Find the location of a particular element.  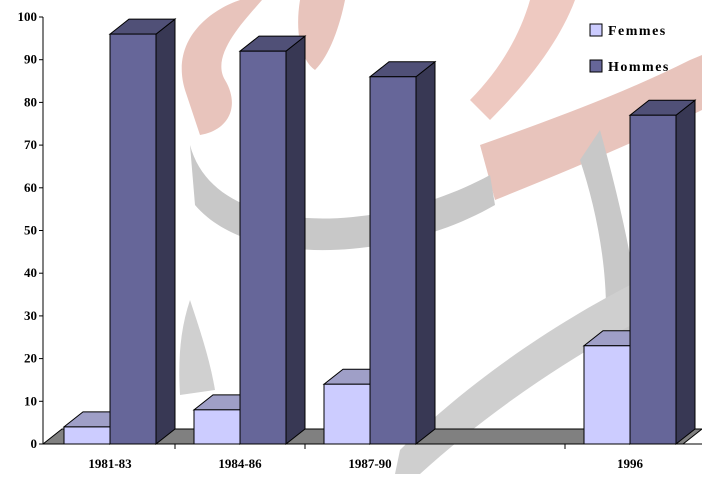

y-tick-label: 70 is located at coordinates (30, 144).